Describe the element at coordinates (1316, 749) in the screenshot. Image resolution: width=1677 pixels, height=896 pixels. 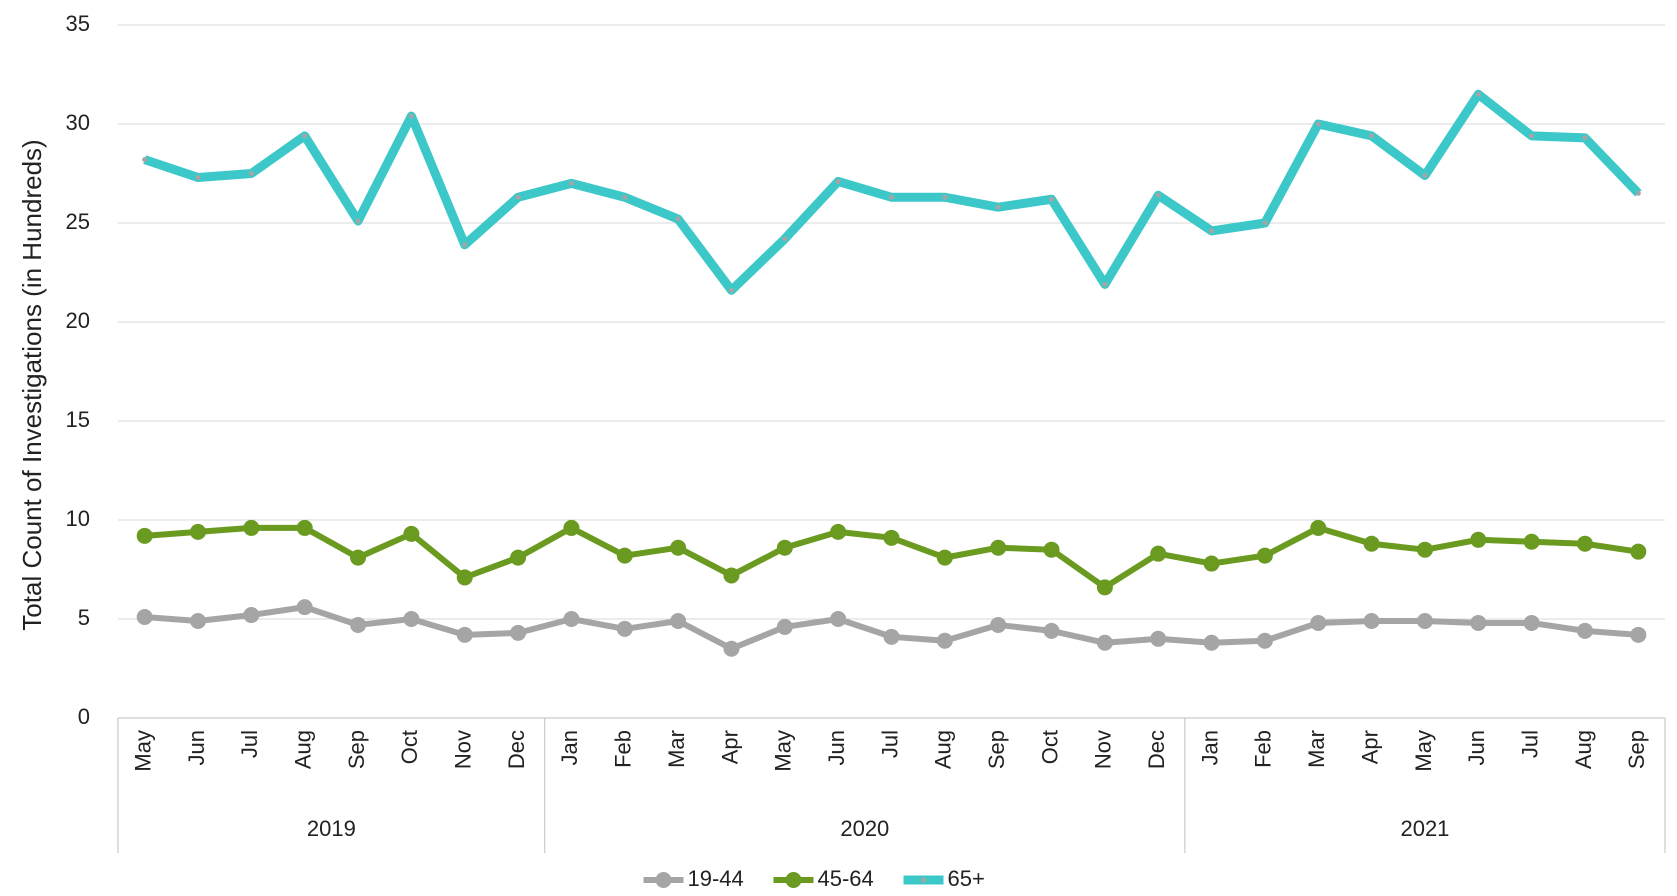
I see `x-tick-label: Mar` at that location.